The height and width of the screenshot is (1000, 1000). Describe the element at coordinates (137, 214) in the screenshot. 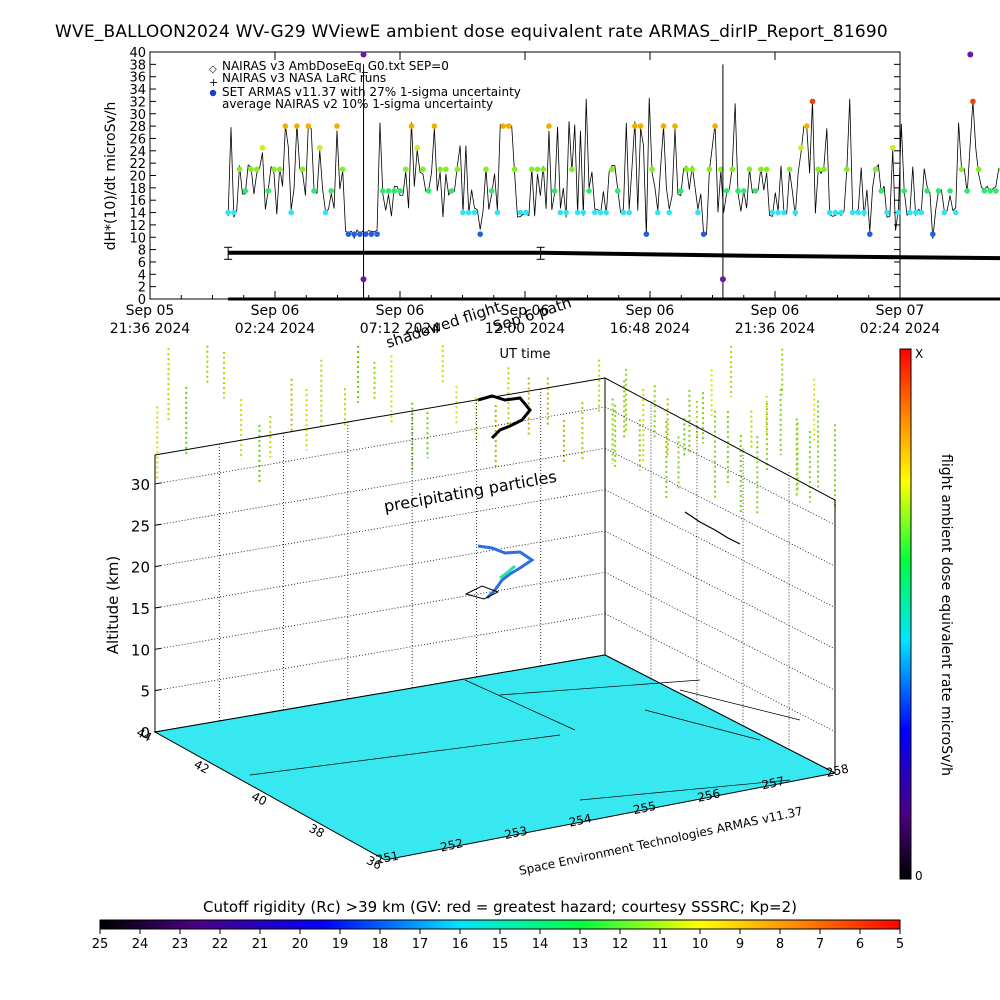

I see `y-tick-label: 14` at that location.